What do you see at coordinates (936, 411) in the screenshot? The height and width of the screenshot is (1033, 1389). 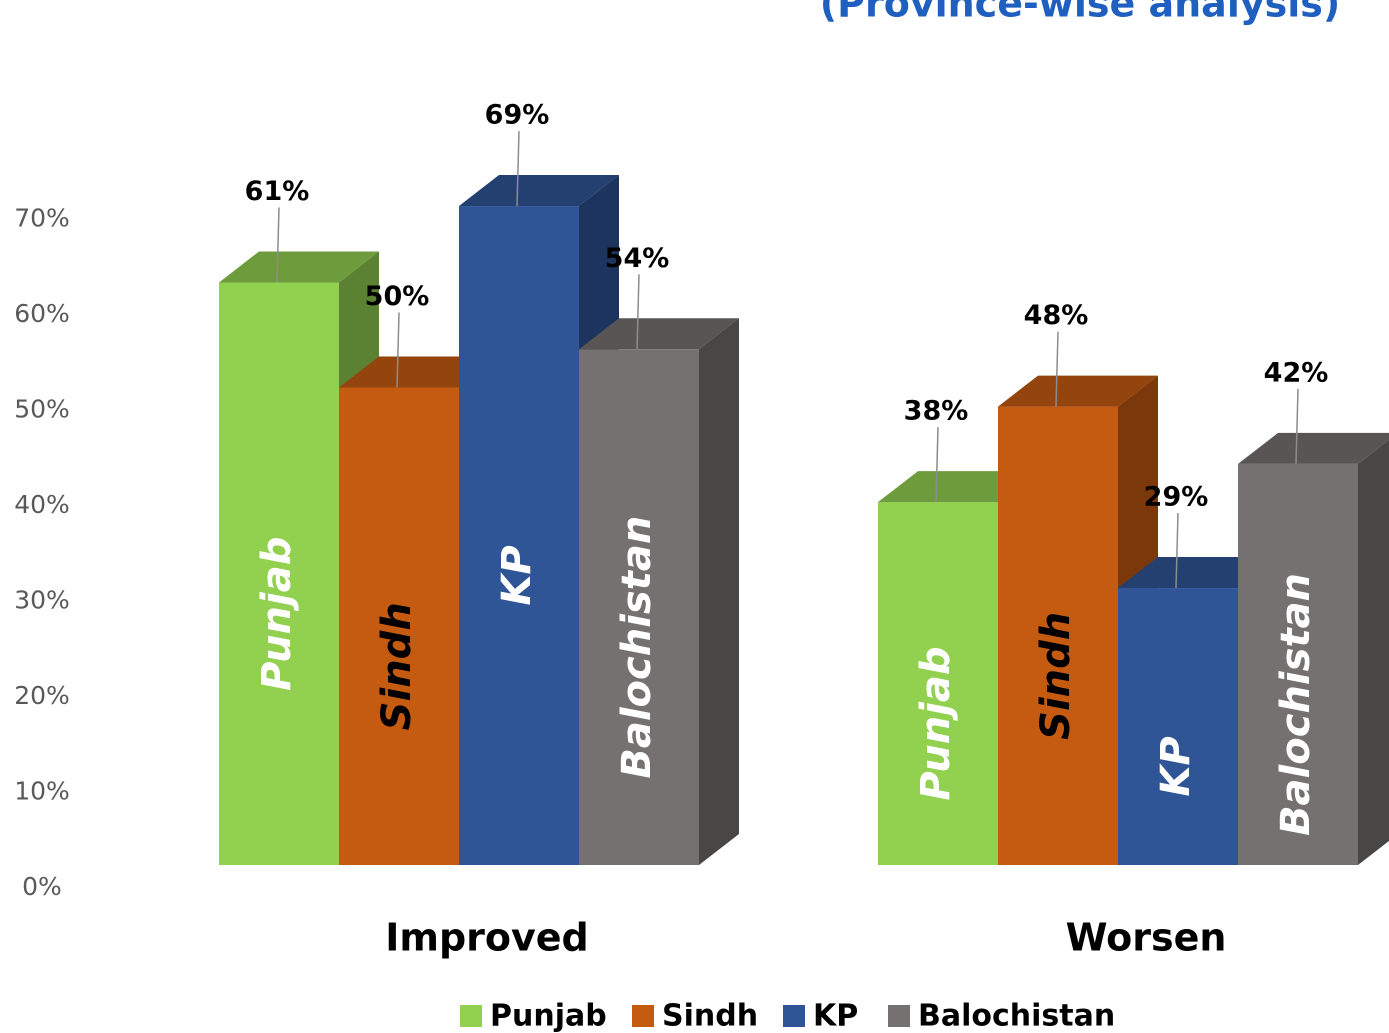 I see `data-label: 38%` at bounding box center [936, 411].